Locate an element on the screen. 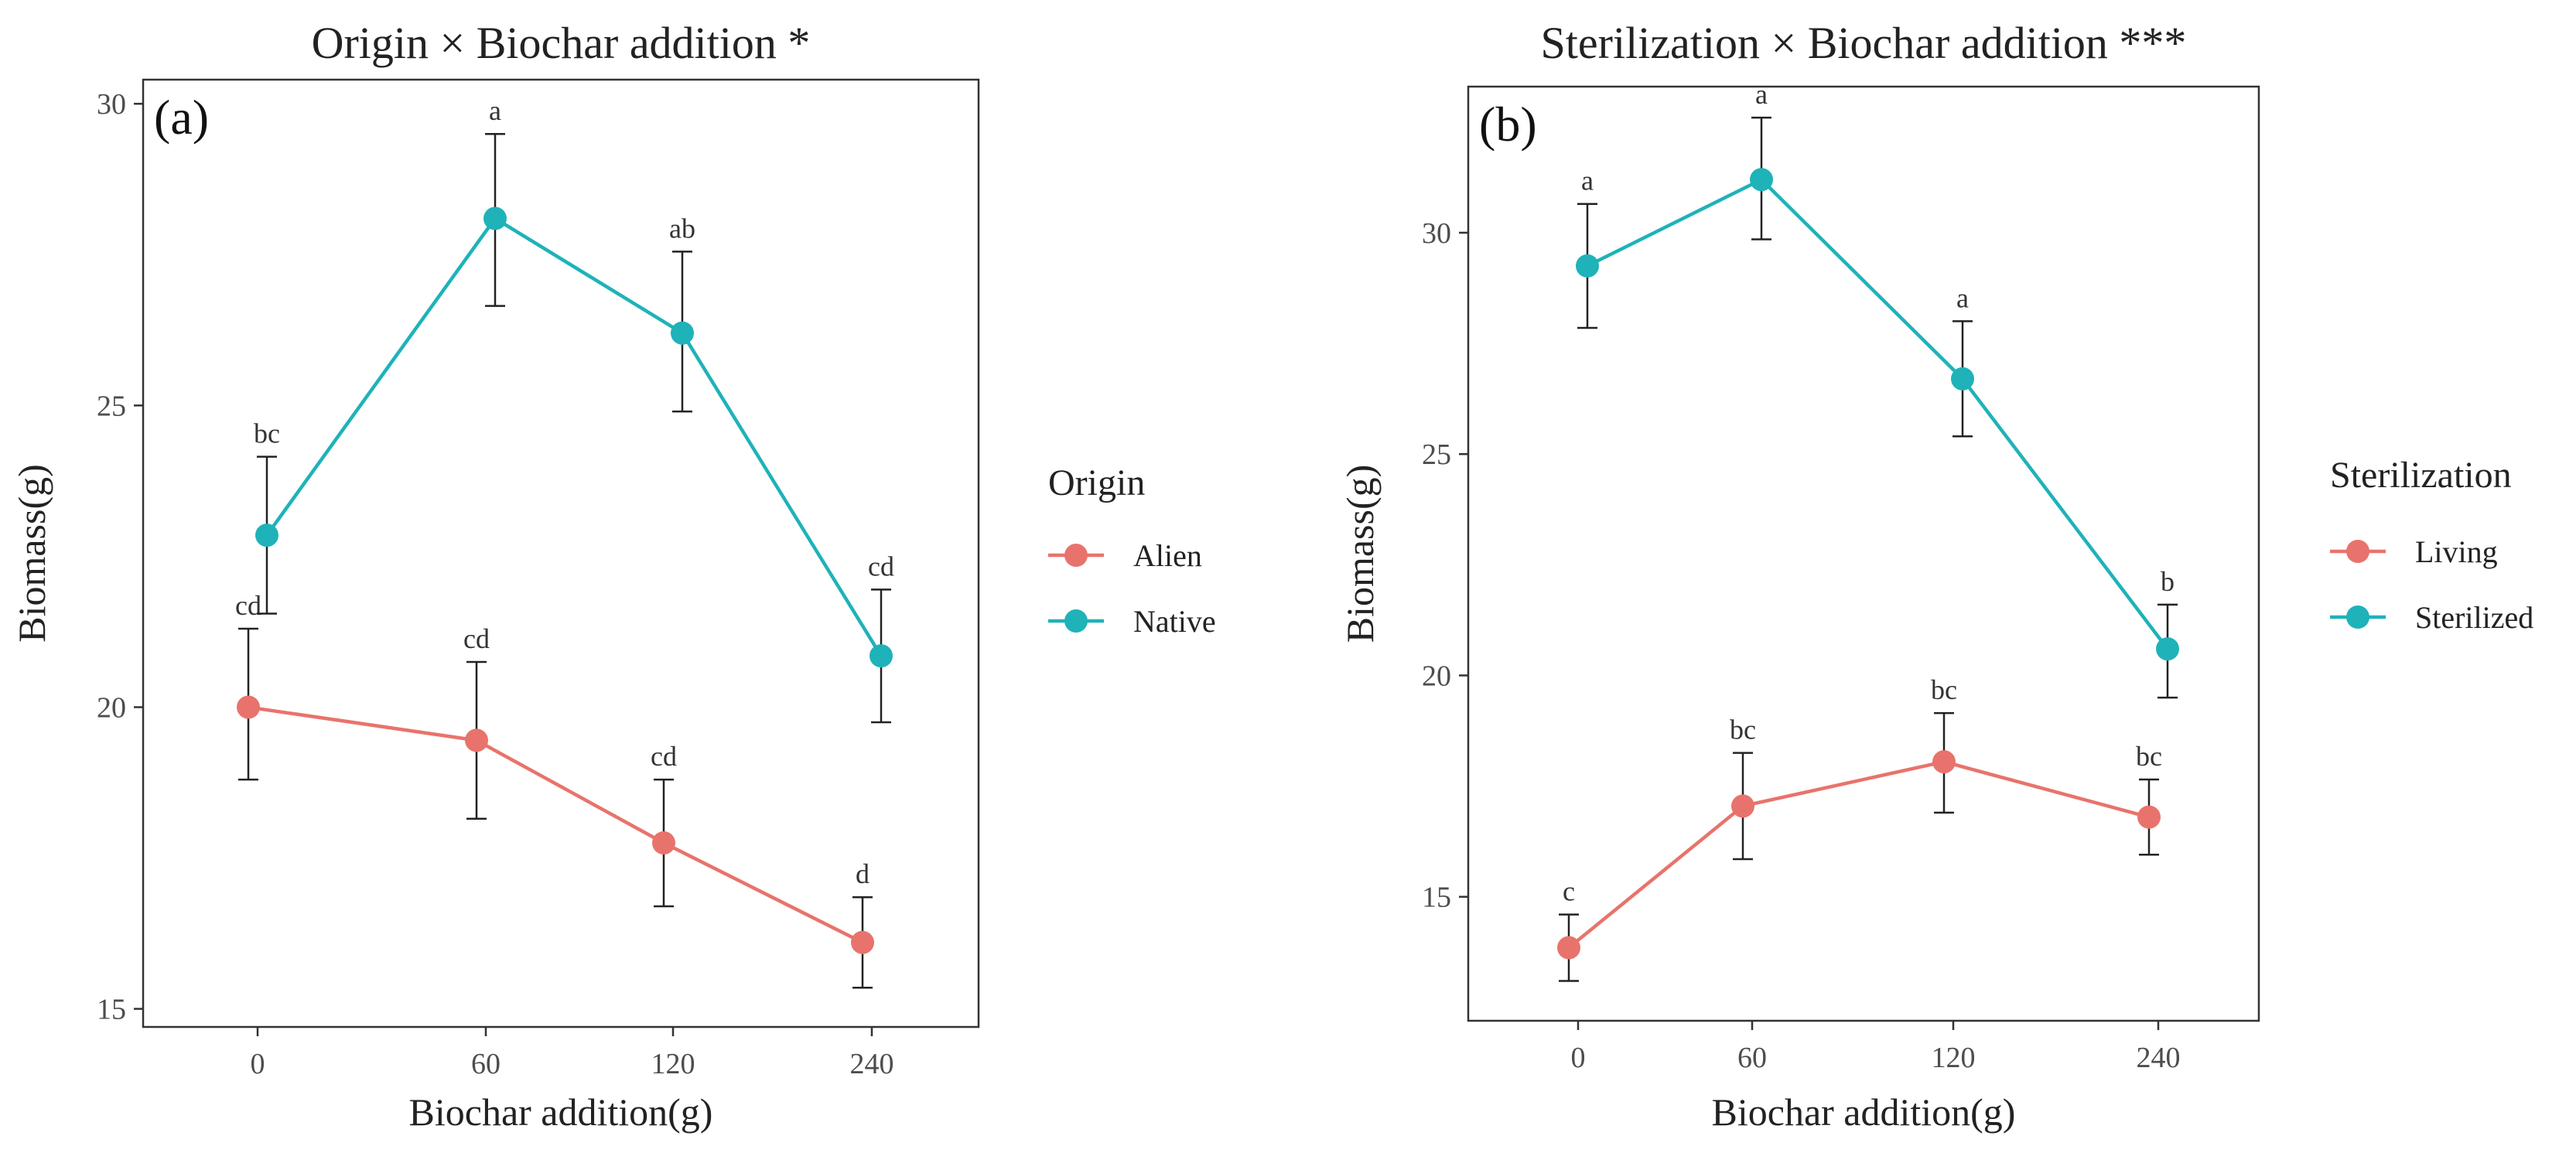 This screenshot has height=1153, width=2576. legend-label: Alien is located at coordinates (1167, 555).